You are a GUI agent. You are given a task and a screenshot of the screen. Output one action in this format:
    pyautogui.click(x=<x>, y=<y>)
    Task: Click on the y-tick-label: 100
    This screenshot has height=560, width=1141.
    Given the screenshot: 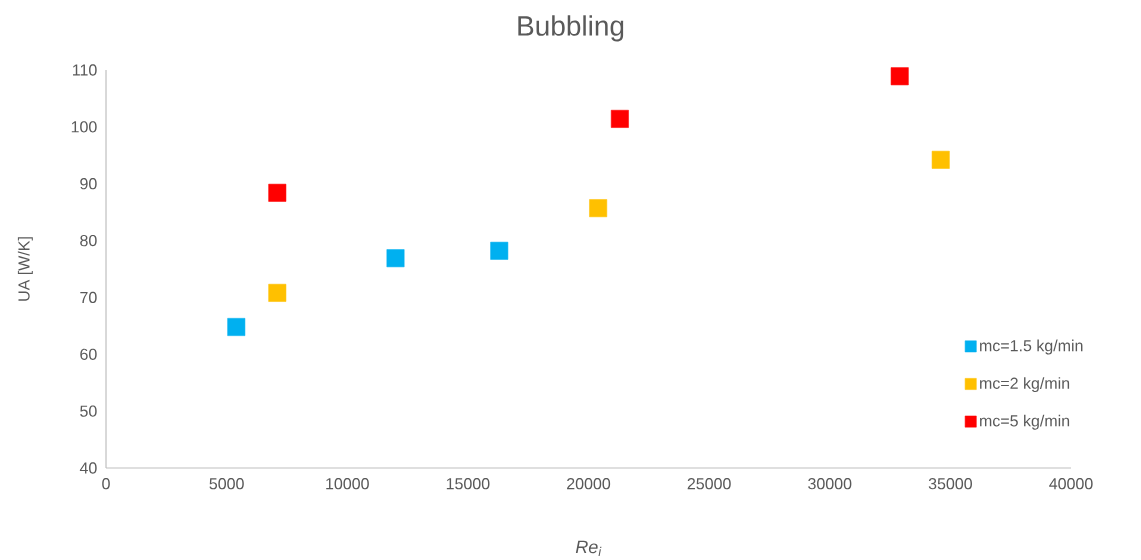 What is the action you would take?
    pyautogui.click(x=84, y=127)
    